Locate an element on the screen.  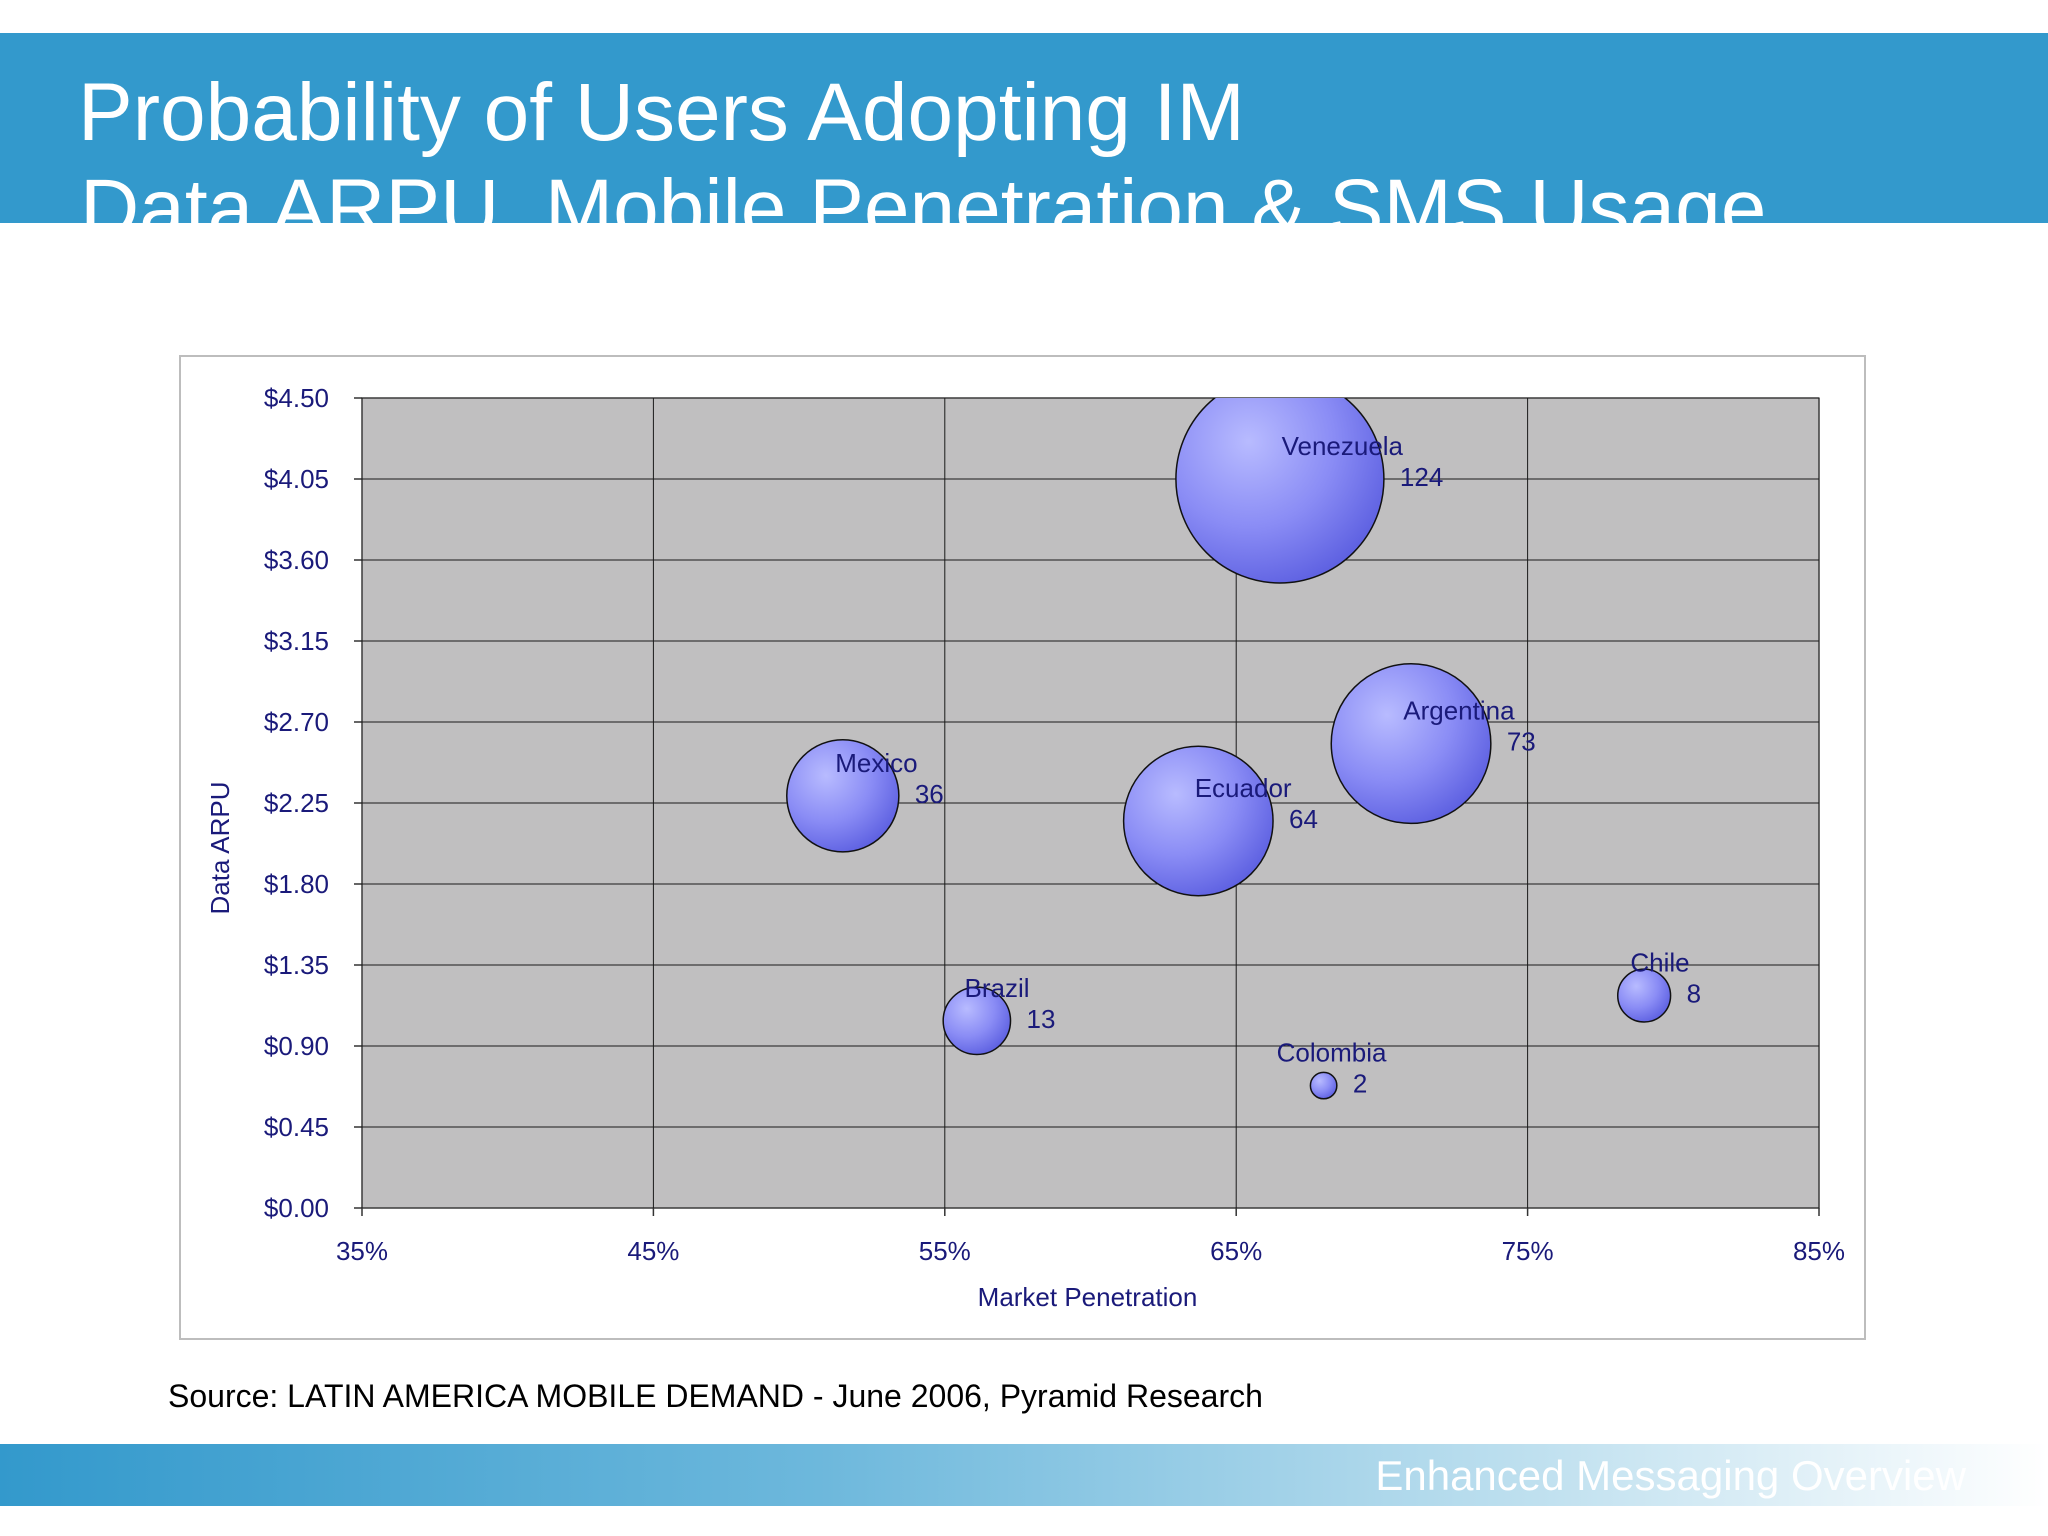
bubble-label-chile: Chile is located at coordinates (1659, 963).